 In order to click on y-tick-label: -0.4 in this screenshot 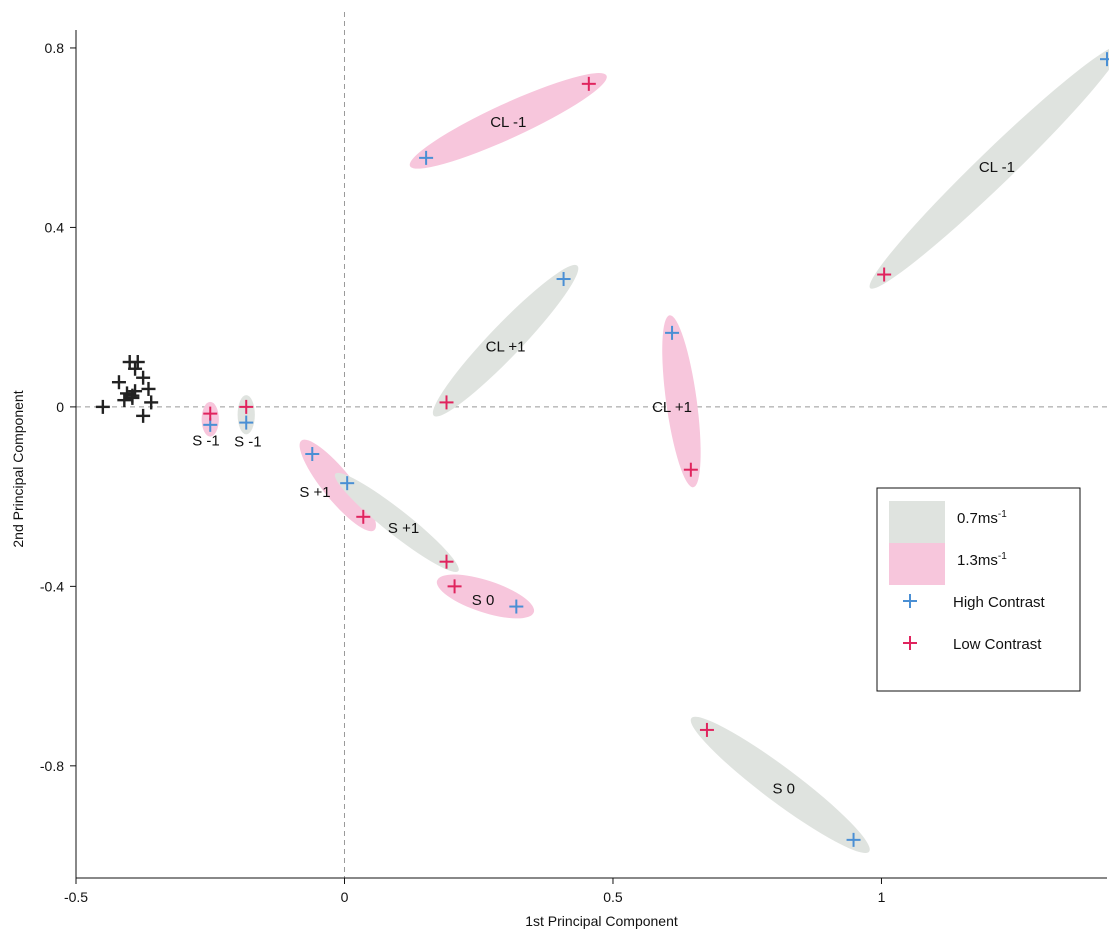, I will do `click(52, 586)`.